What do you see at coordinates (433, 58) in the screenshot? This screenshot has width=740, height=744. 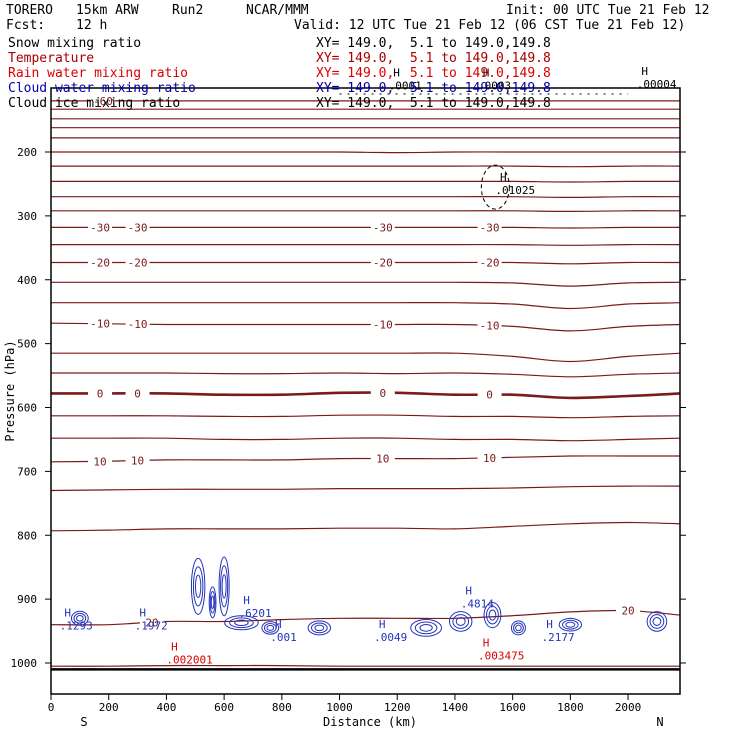 I see `field-temperature-xy: XY= 149.0, 5.1 to 149.0,149.8` at bounding box center [433, 58].